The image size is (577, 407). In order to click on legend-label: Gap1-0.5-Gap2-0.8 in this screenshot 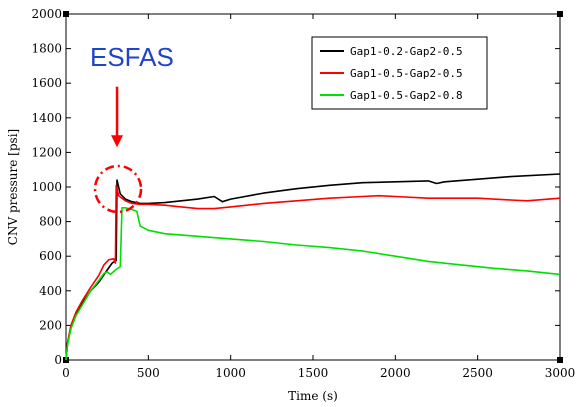, I will do `click(406, 95)`.